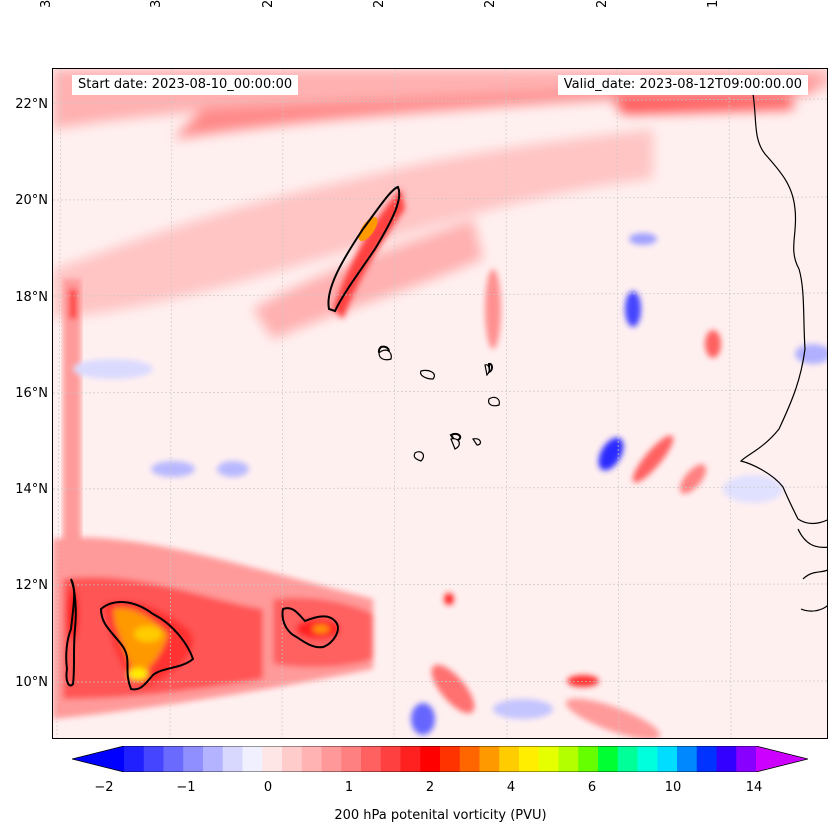  I want to click on longitude-label: 27.5°W, so click(268, 4).